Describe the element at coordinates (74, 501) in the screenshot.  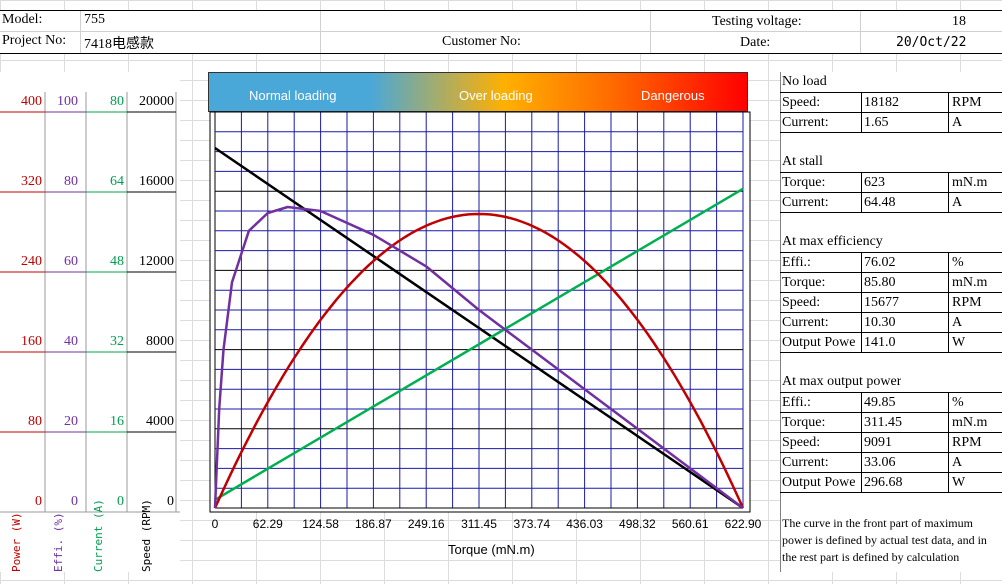
I see `effi-tick-5: 0` at that location.